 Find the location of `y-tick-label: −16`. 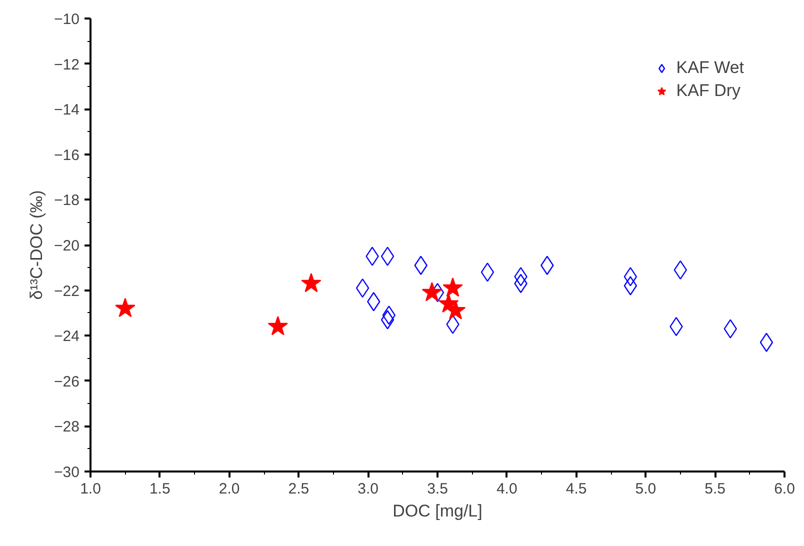

y-tick-label: −16 is located at coordinates (67, 155).